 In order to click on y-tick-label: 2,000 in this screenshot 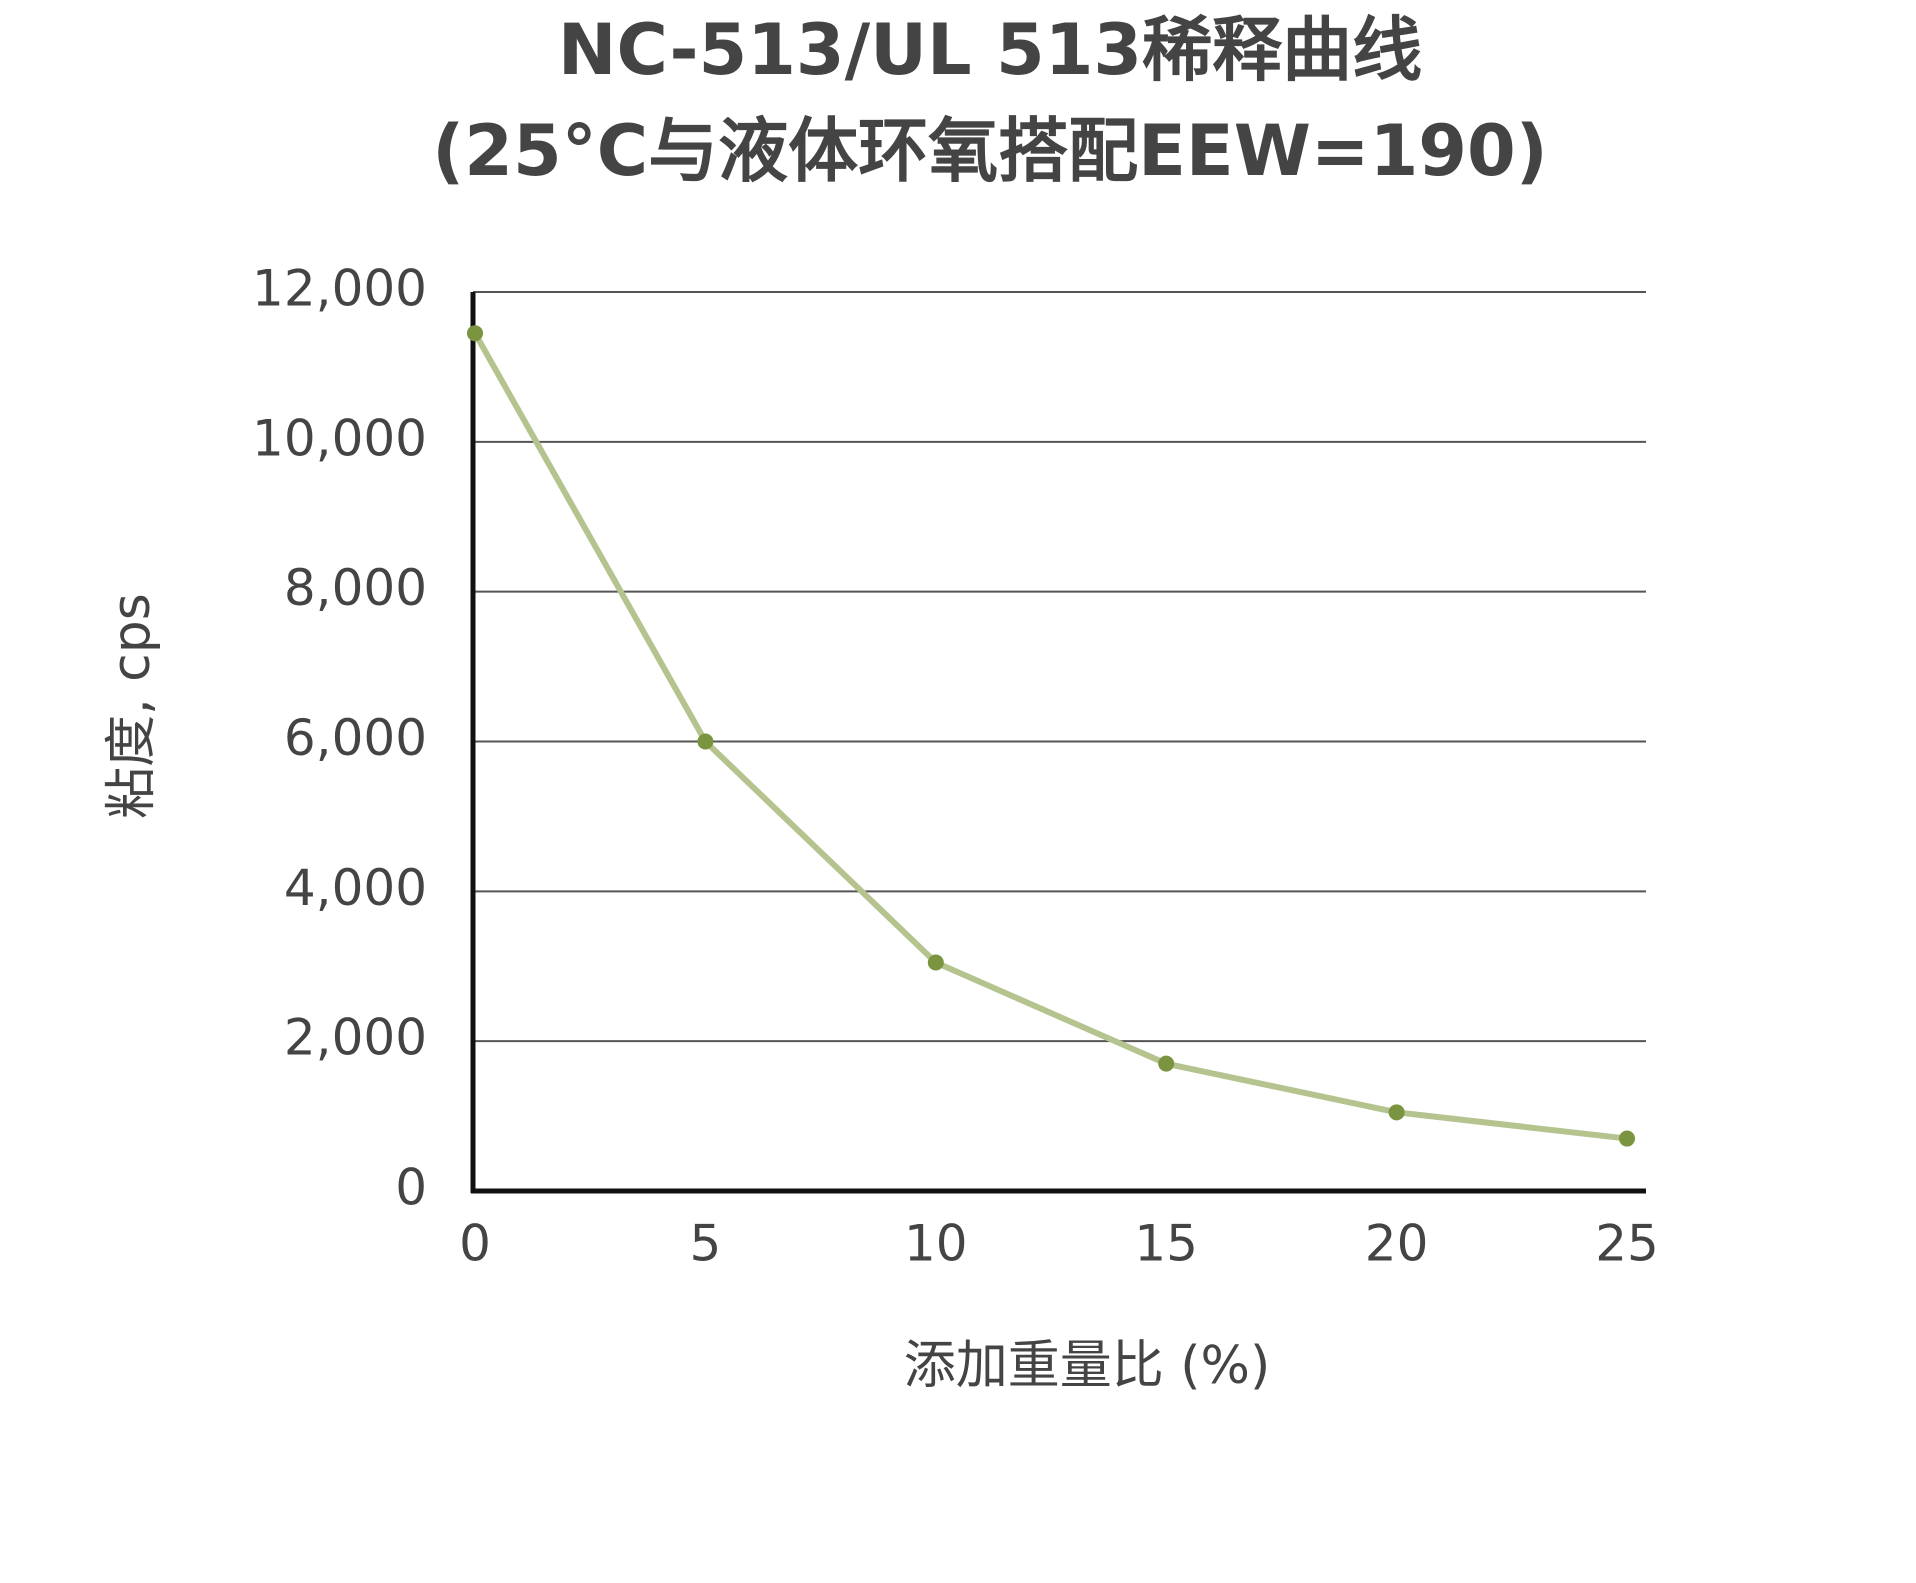, I will do `click(355, 1038)`.